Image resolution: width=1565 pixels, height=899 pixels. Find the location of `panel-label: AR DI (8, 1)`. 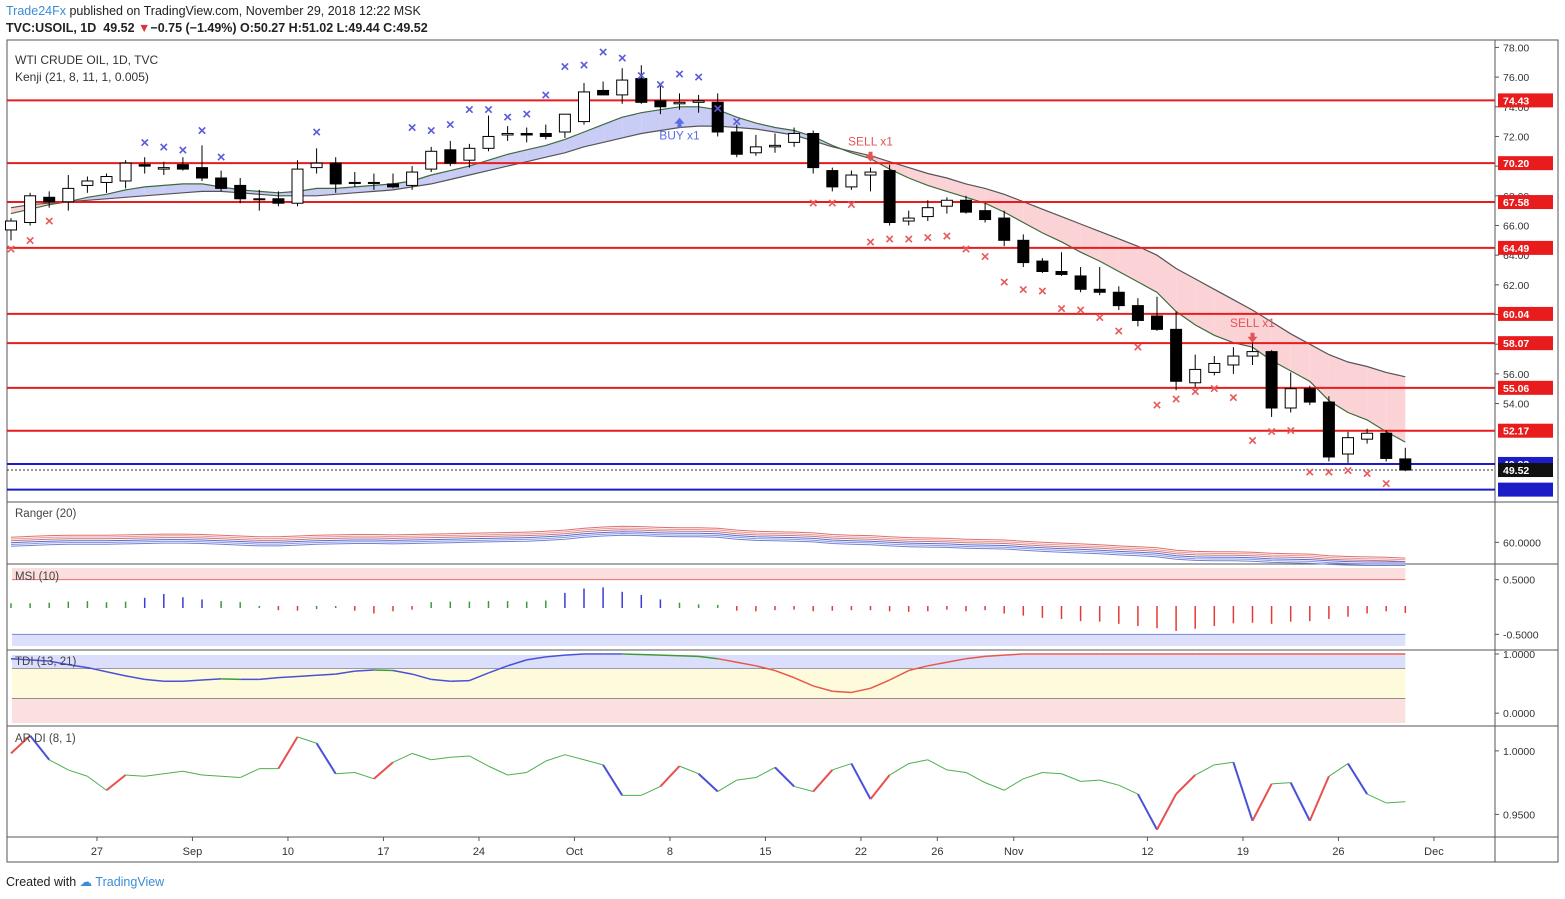

panel-label: AR DI (8, 1) is located at coordinates (45, 739).